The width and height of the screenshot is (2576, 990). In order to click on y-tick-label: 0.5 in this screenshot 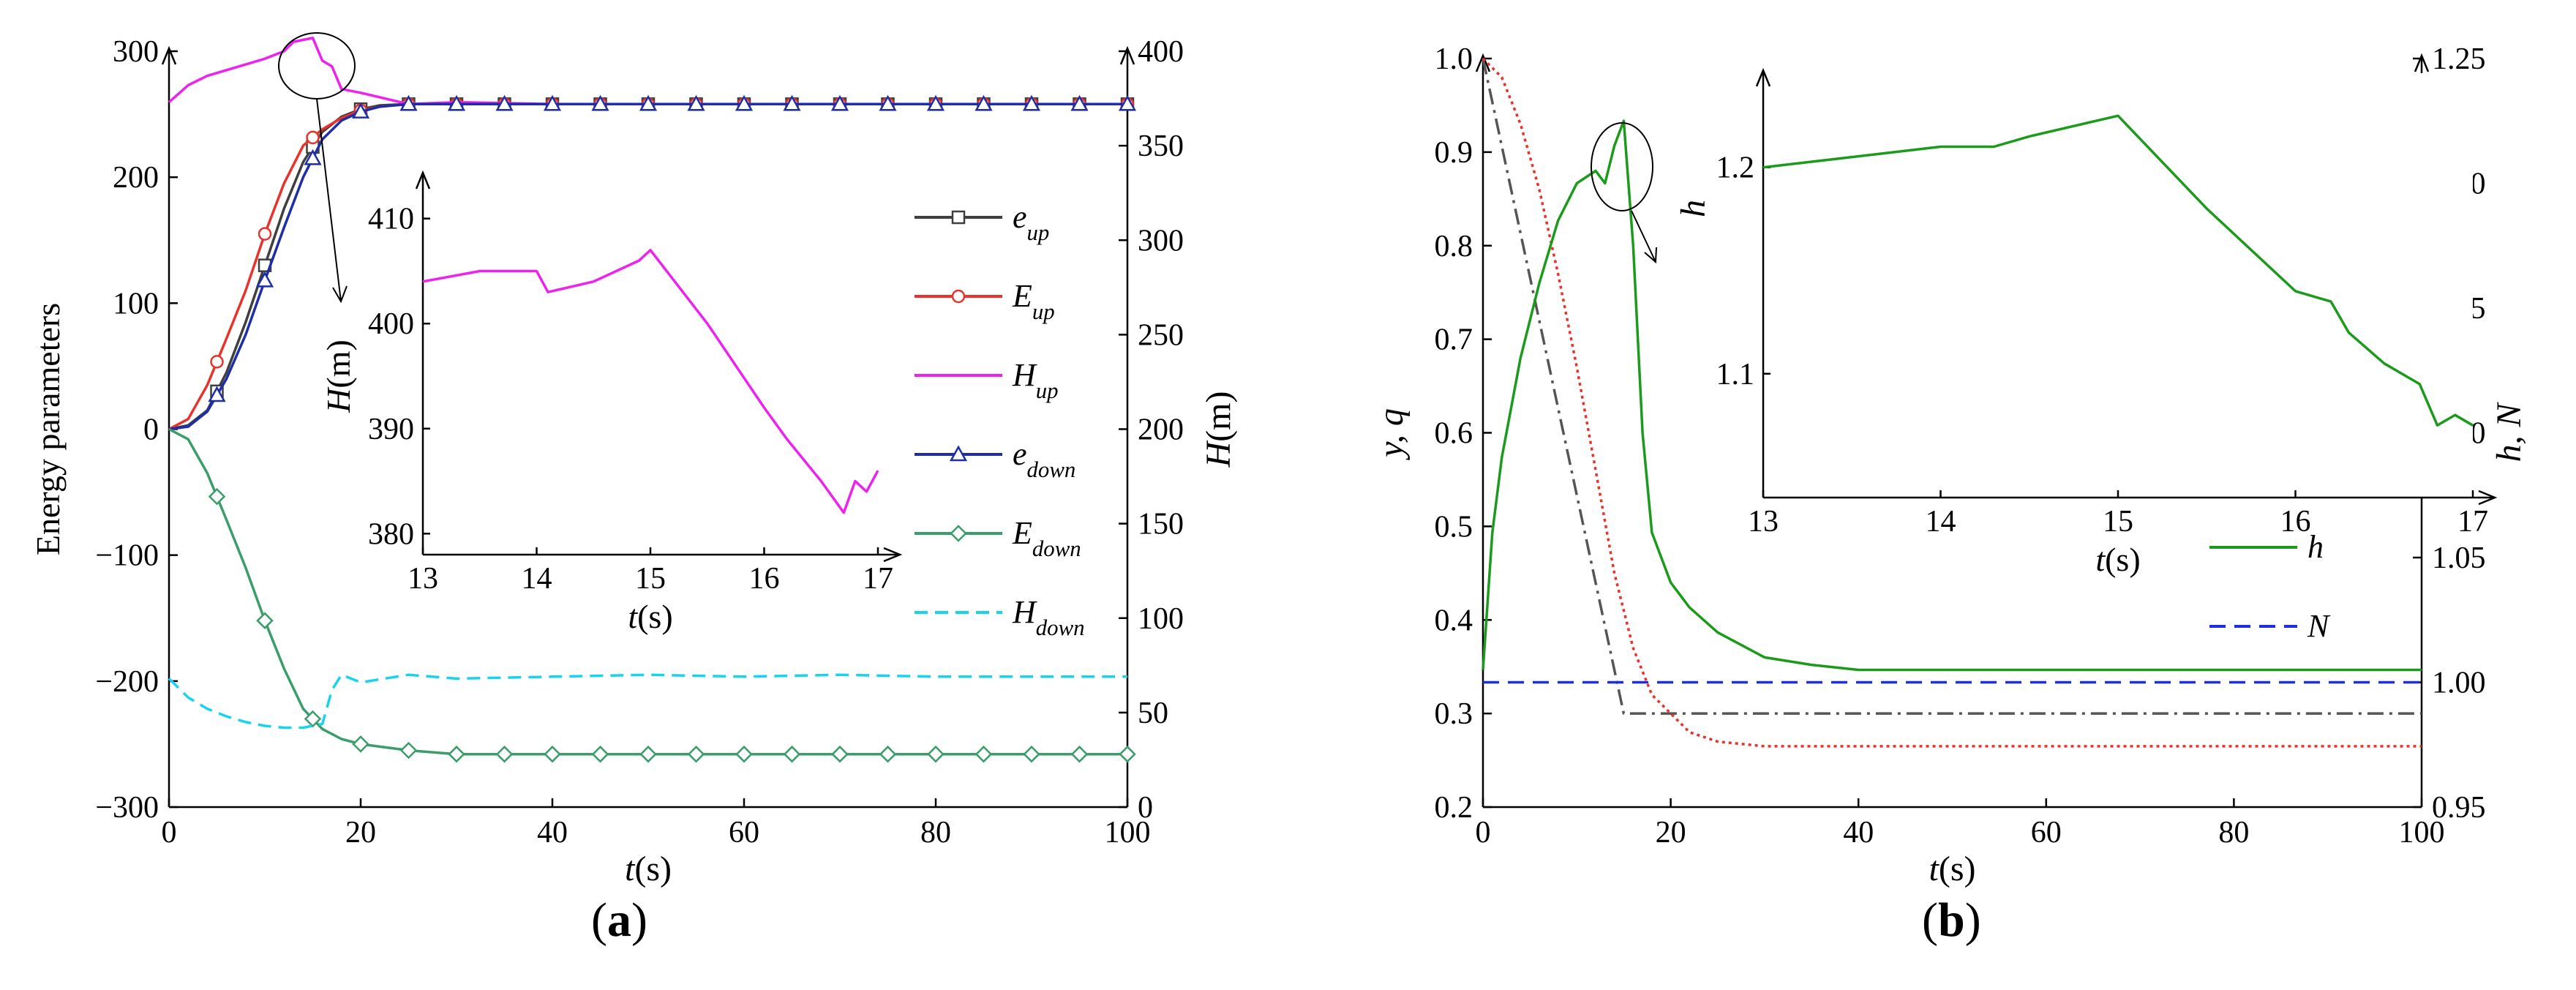, I will do `click(1454, 527)`.